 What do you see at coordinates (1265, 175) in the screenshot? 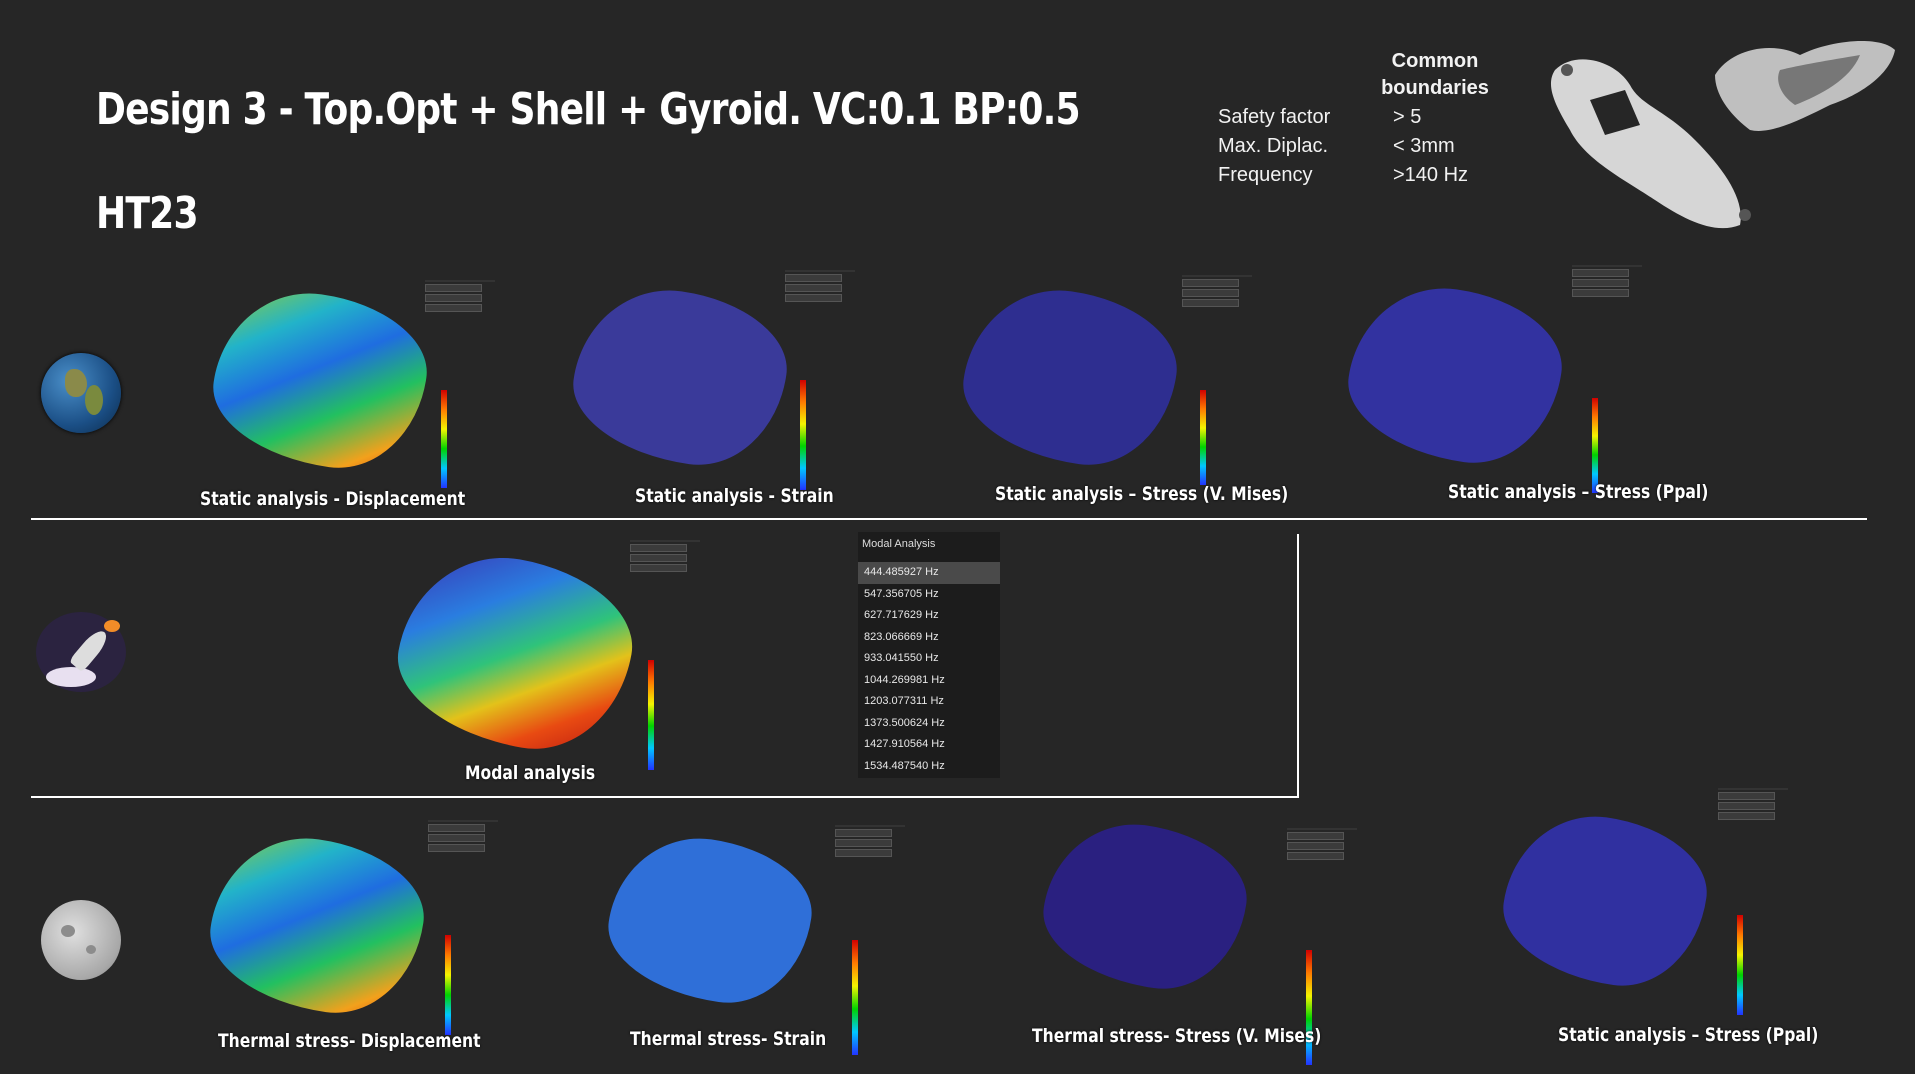
I see `boundary-label: Frequency` at bounding box center [1265, 175].